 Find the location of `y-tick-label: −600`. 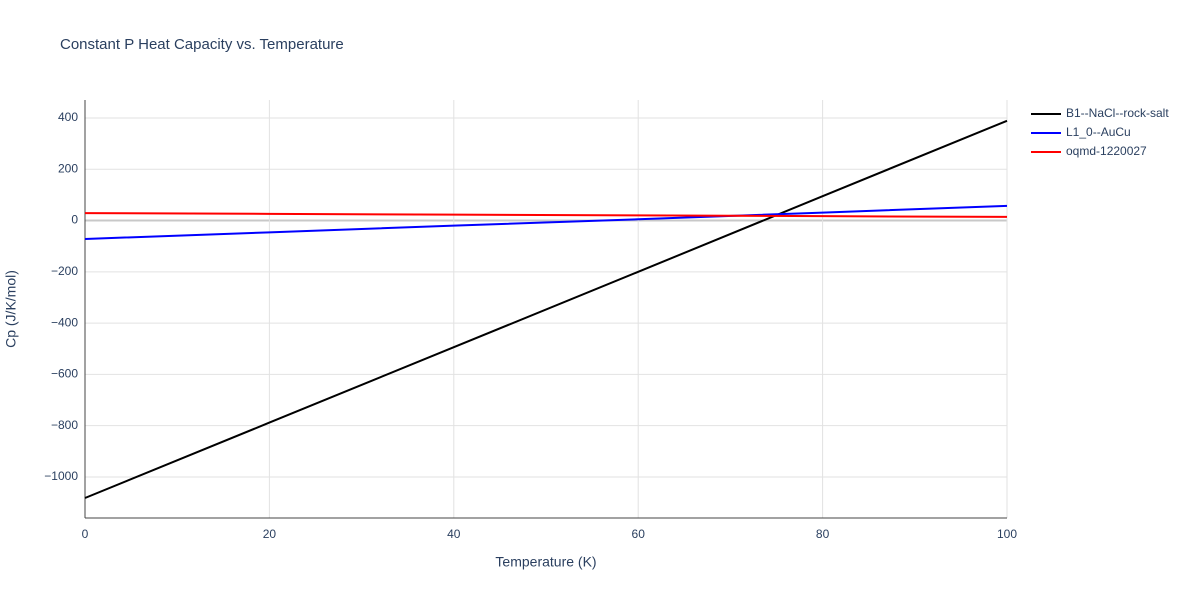

y-tick-label: −600 is located at coordinates (64, 374).